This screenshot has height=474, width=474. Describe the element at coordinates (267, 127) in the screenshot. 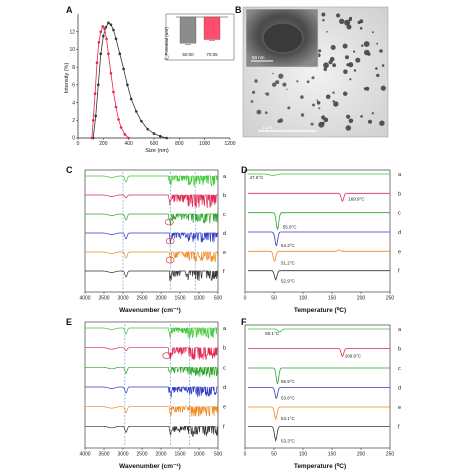

I see `tem-scale-label: 2 μm` at that location.